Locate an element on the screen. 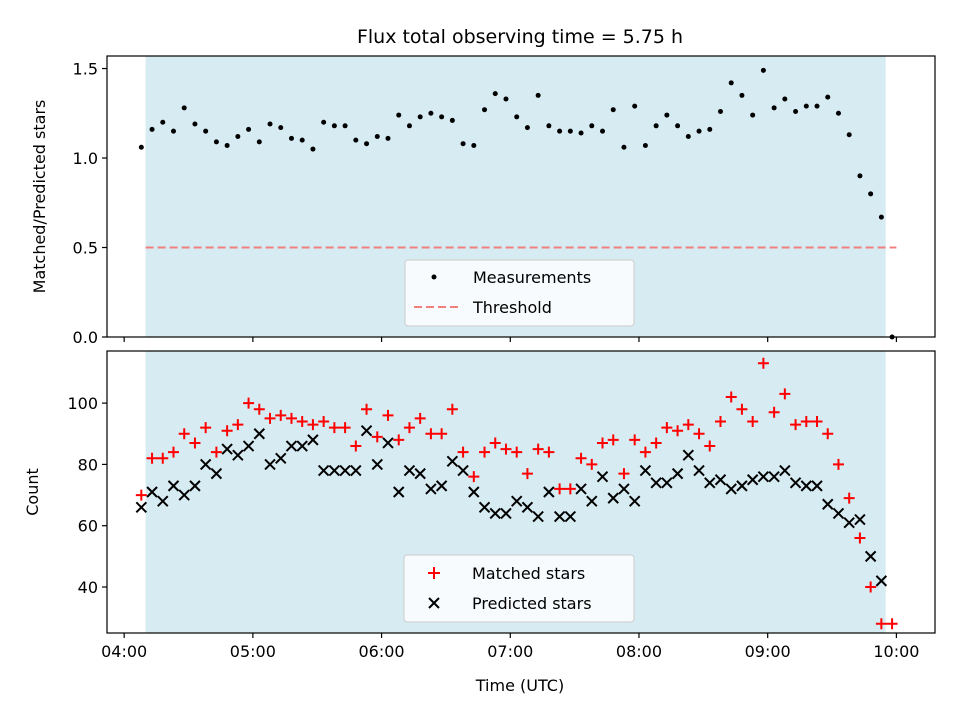 The image size is (960, 720). bottom-x-ticks: 04:00 05:00 06:00 07:00 08:00 09:00 10:00 is located at coordinates (510, 647).